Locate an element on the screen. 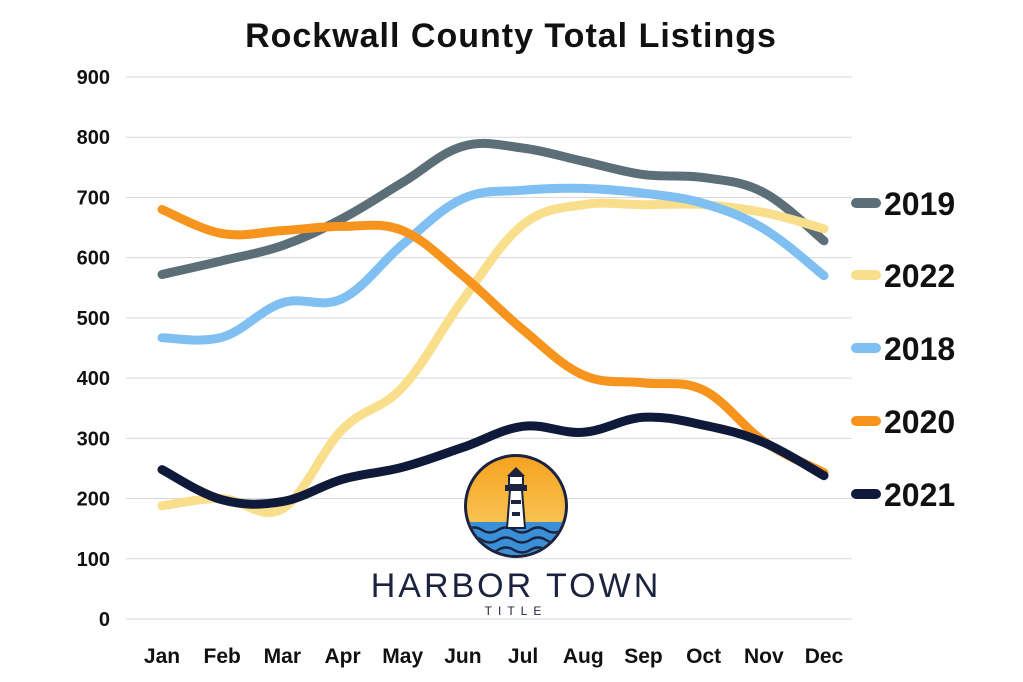 The image size is (1023, 682). x-axis-ticks: Jan Feb Mar Apr May Jun Jul Aug Sep Oct Nov Dec is located at coordinates (494, 656).